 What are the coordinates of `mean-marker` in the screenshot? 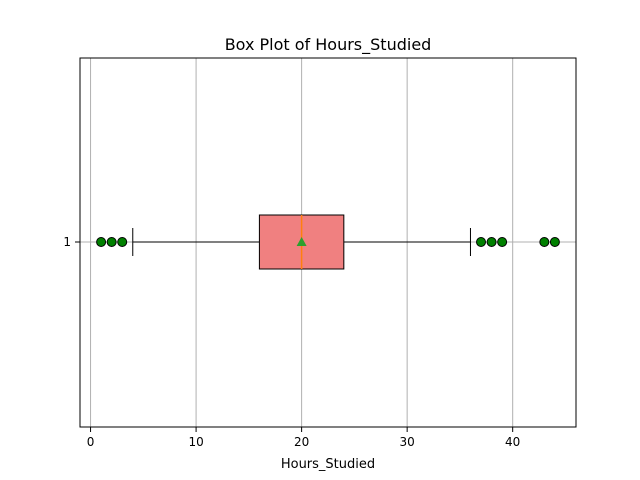 It's located at (301, 241).